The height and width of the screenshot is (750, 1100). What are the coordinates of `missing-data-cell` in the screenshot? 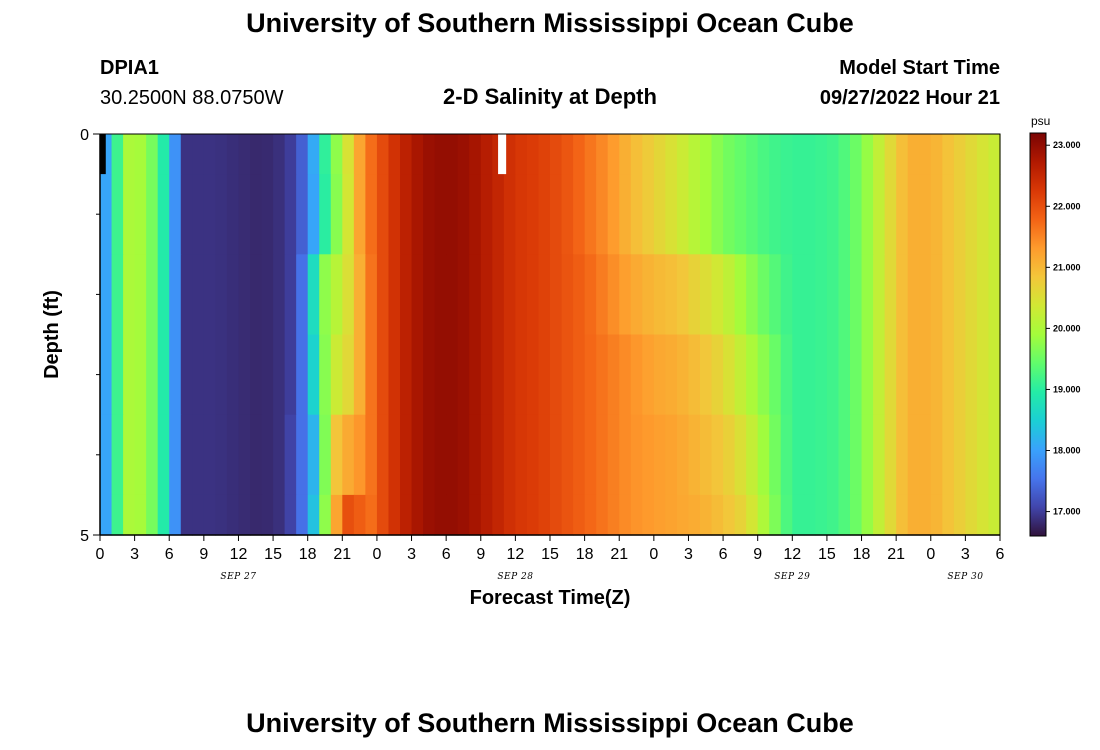 It's located at (103, 154).